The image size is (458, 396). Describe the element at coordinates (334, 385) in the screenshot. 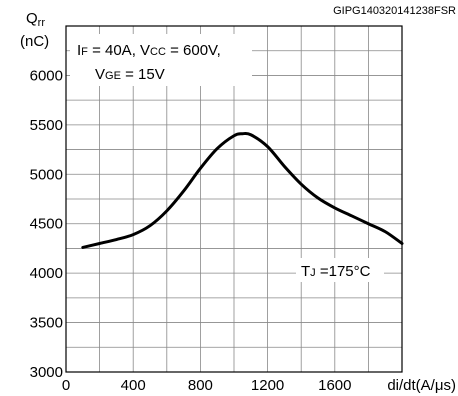

I see `x-tick-label: 1600` at that location.